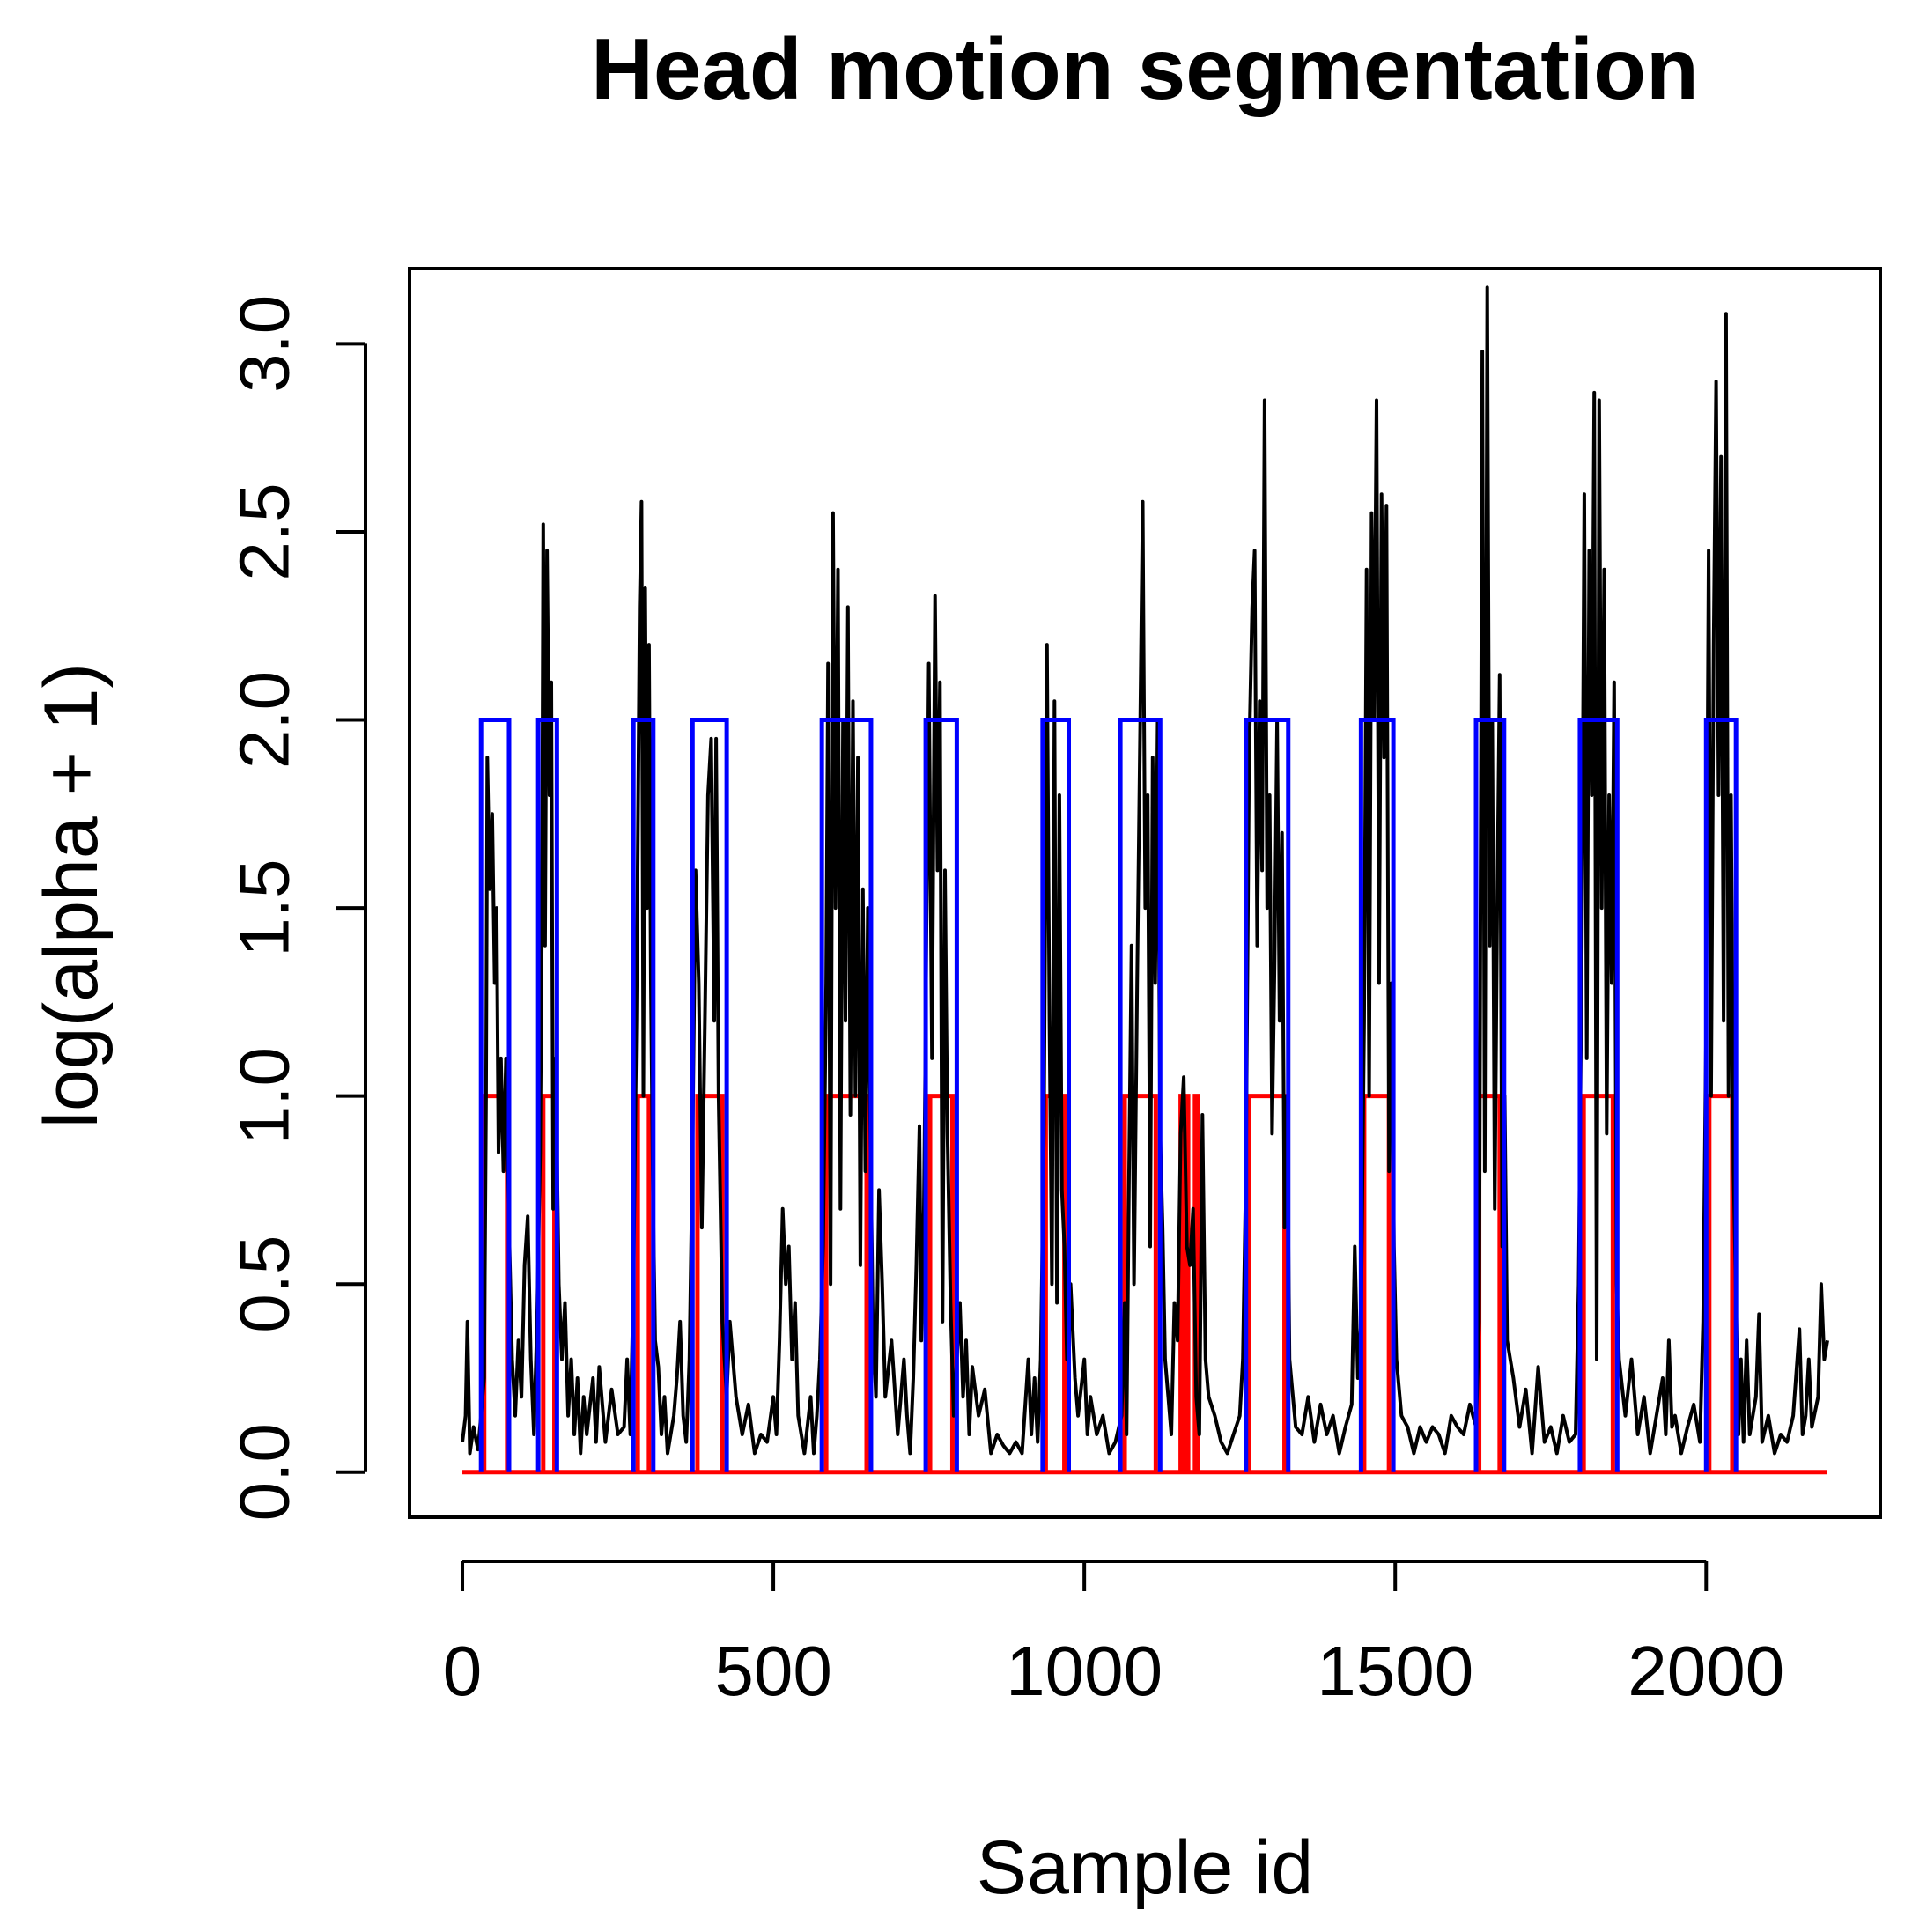  What do you see at coordinates (1706, 1671) in the screenshot?
I see `x-tick-label: 2000` at bounding box center [1706, 1671].